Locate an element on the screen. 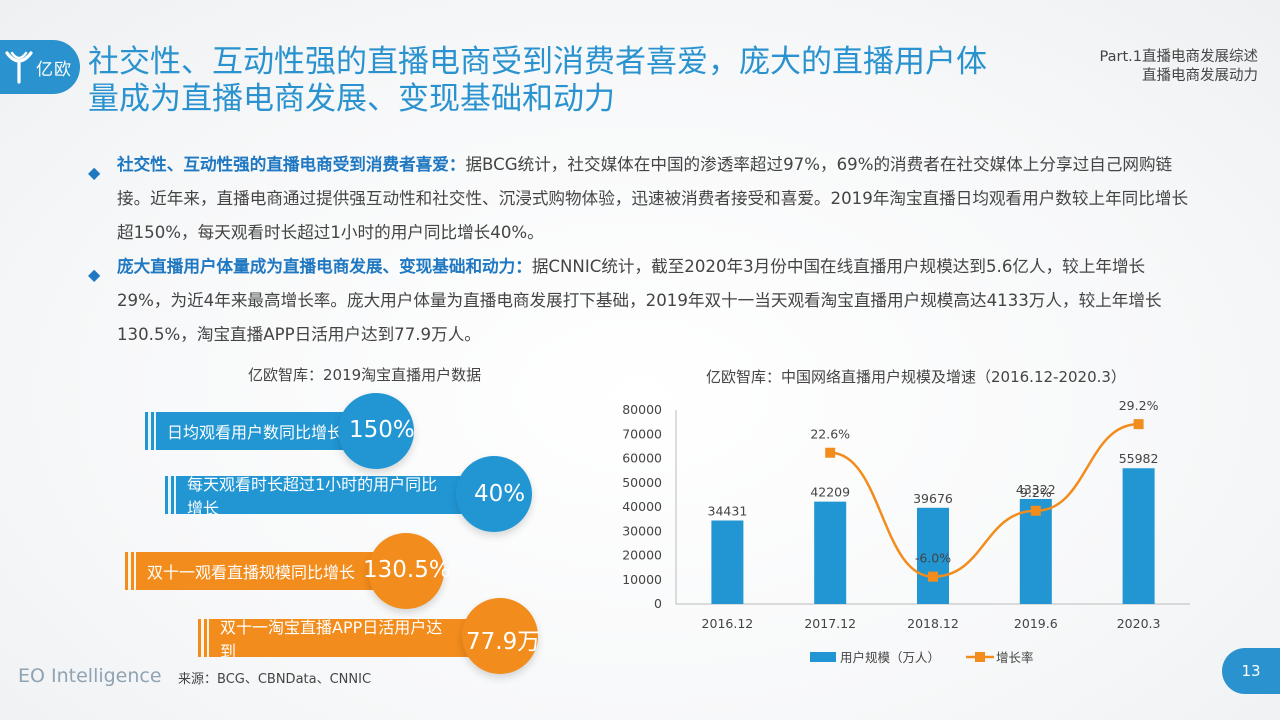  y-tick-label: 0 is located at coordinates (658, 603).